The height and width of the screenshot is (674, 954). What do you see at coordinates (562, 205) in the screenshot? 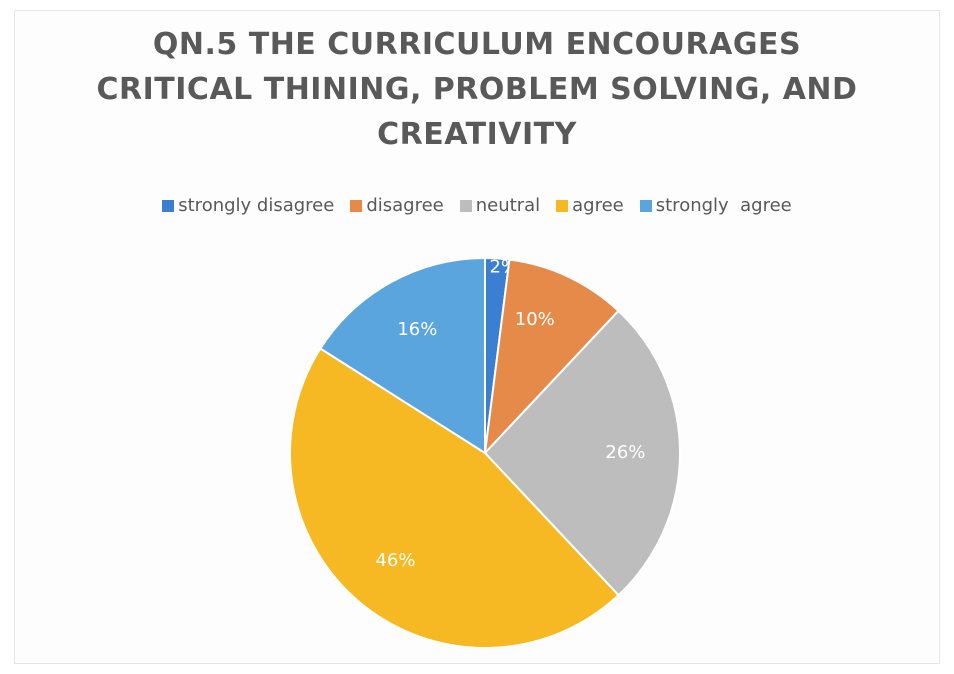
I see `legend-swatch-agree` at bounding box center [562, 205].